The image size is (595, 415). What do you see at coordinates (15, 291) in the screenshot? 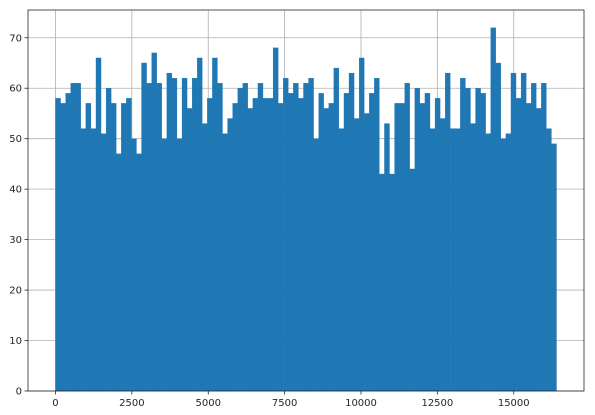
I see `y-tick-label-2: 20` at bounding box center [15, 291].